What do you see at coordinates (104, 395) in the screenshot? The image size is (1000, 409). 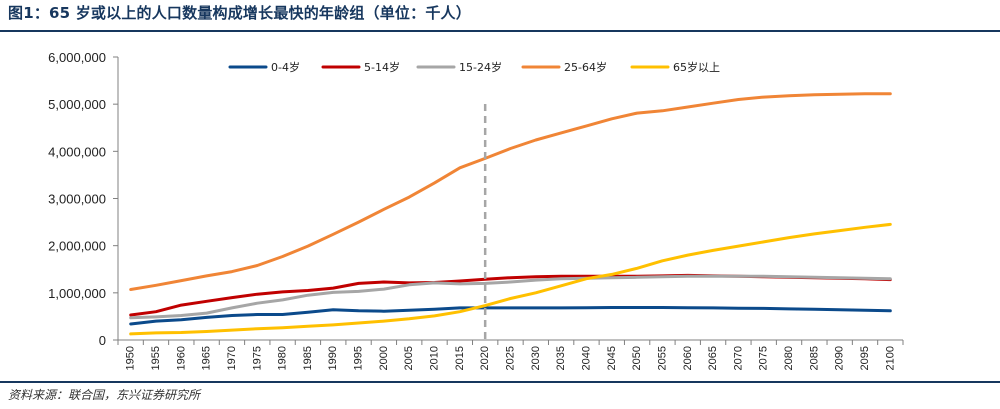 I see `source-note: 资料来源：联合国，东兴证券研究所` at bounding box center [104, 395].